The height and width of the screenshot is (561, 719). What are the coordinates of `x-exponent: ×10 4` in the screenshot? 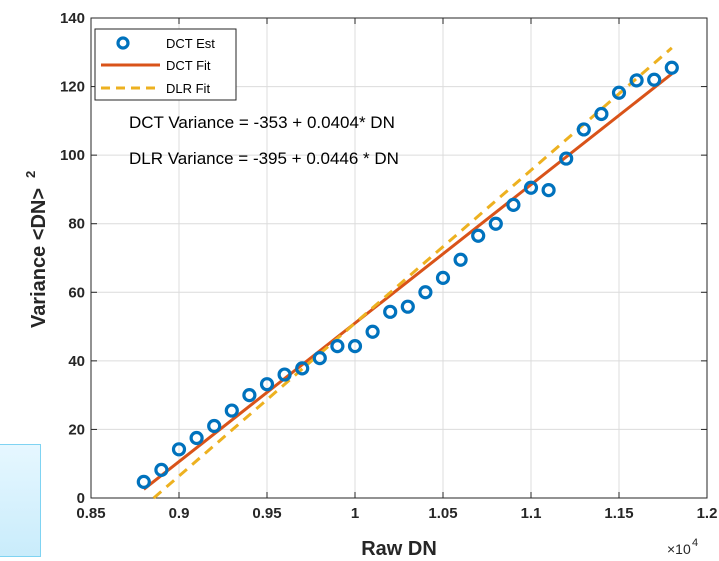 It's located at (682, 547).